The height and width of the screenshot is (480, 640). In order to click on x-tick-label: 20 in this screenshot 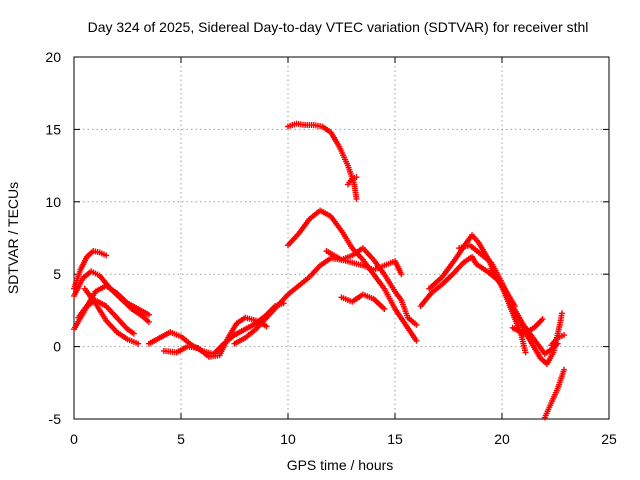, I will do `click(502, 439)`.